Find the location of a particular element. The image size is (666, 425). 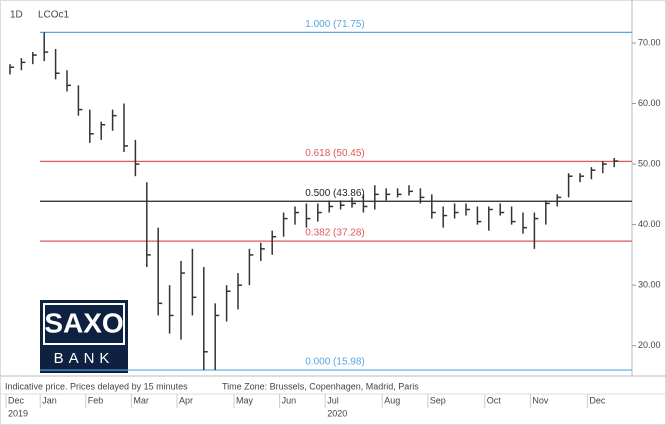

logo: SAXO BANK is located at coordinates (84, 336).